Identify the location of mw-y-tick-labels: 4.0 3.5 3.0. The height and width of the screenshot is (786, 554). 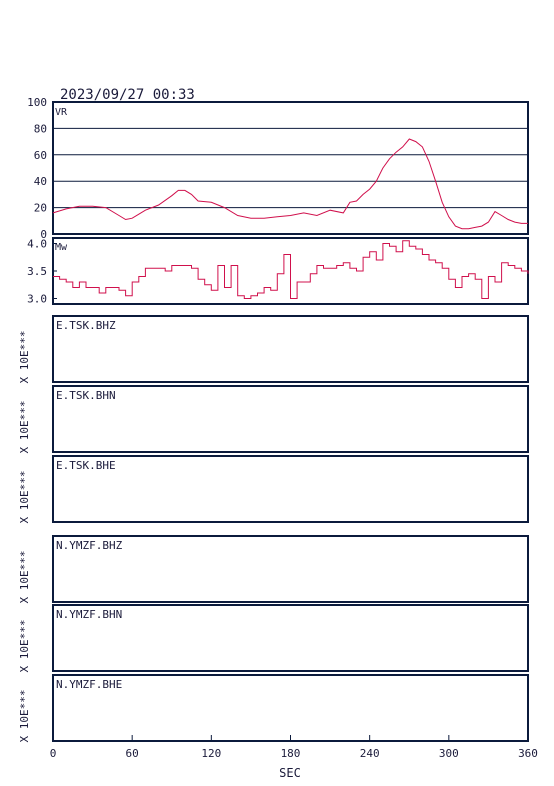
(42, 272).